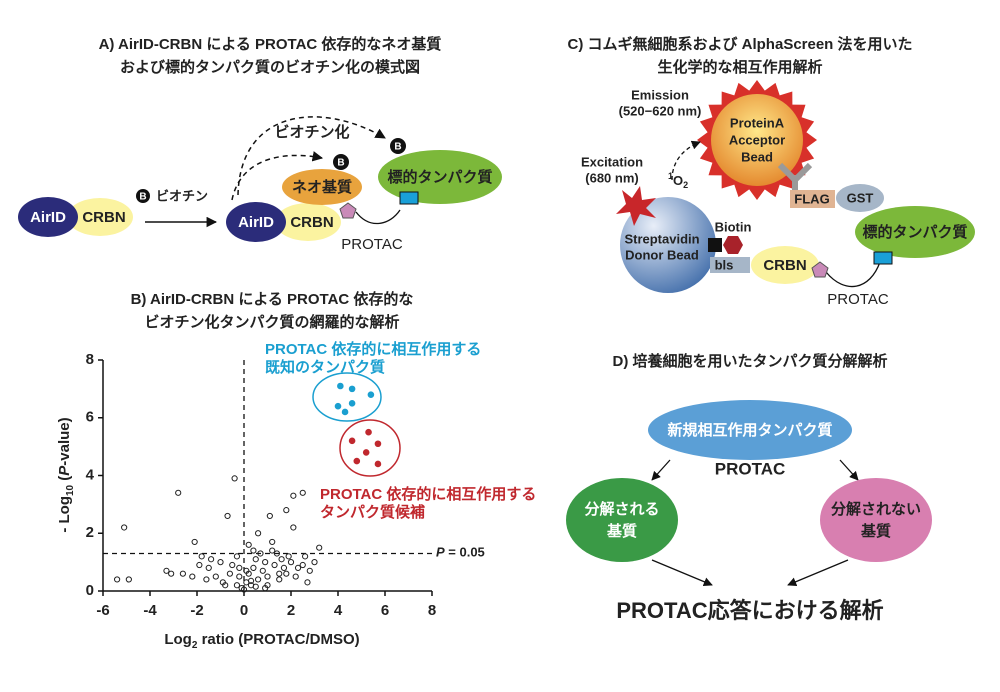  Describe the element at coordinates (90, 474) in the screenshot. I see `y-tick-label: 4` at that location.